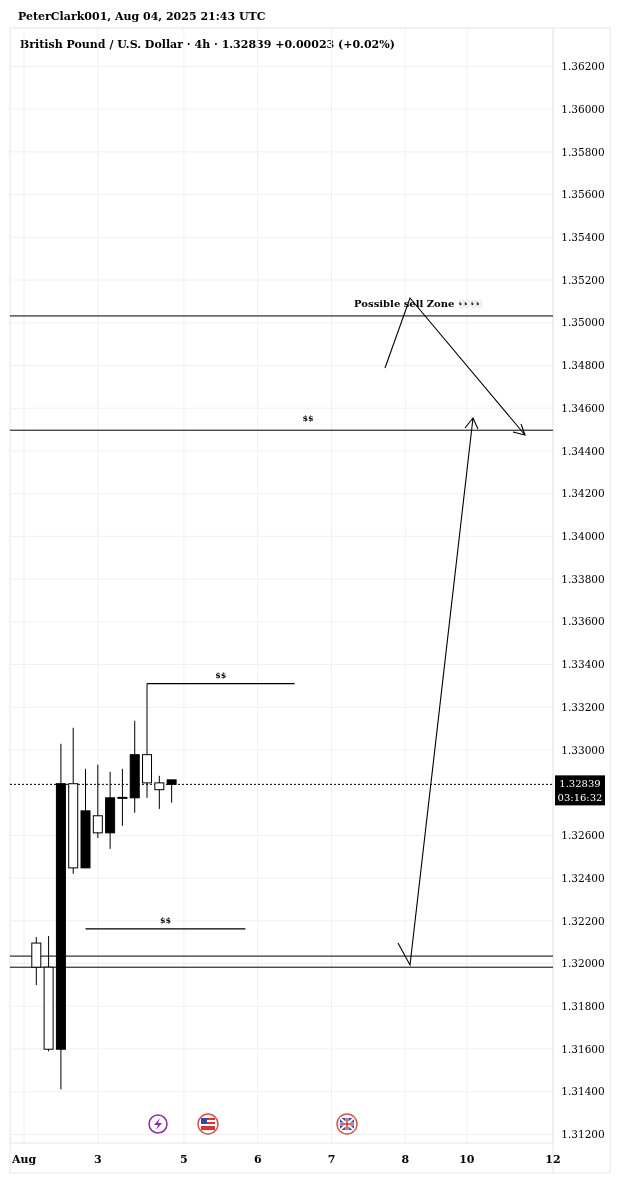 This screenshot has width=620, height=1200. What do you see at coordinates (583, 108) in the screenshot?
I see `y-tick-label: 1.36000` at bounding box center [583, 108].